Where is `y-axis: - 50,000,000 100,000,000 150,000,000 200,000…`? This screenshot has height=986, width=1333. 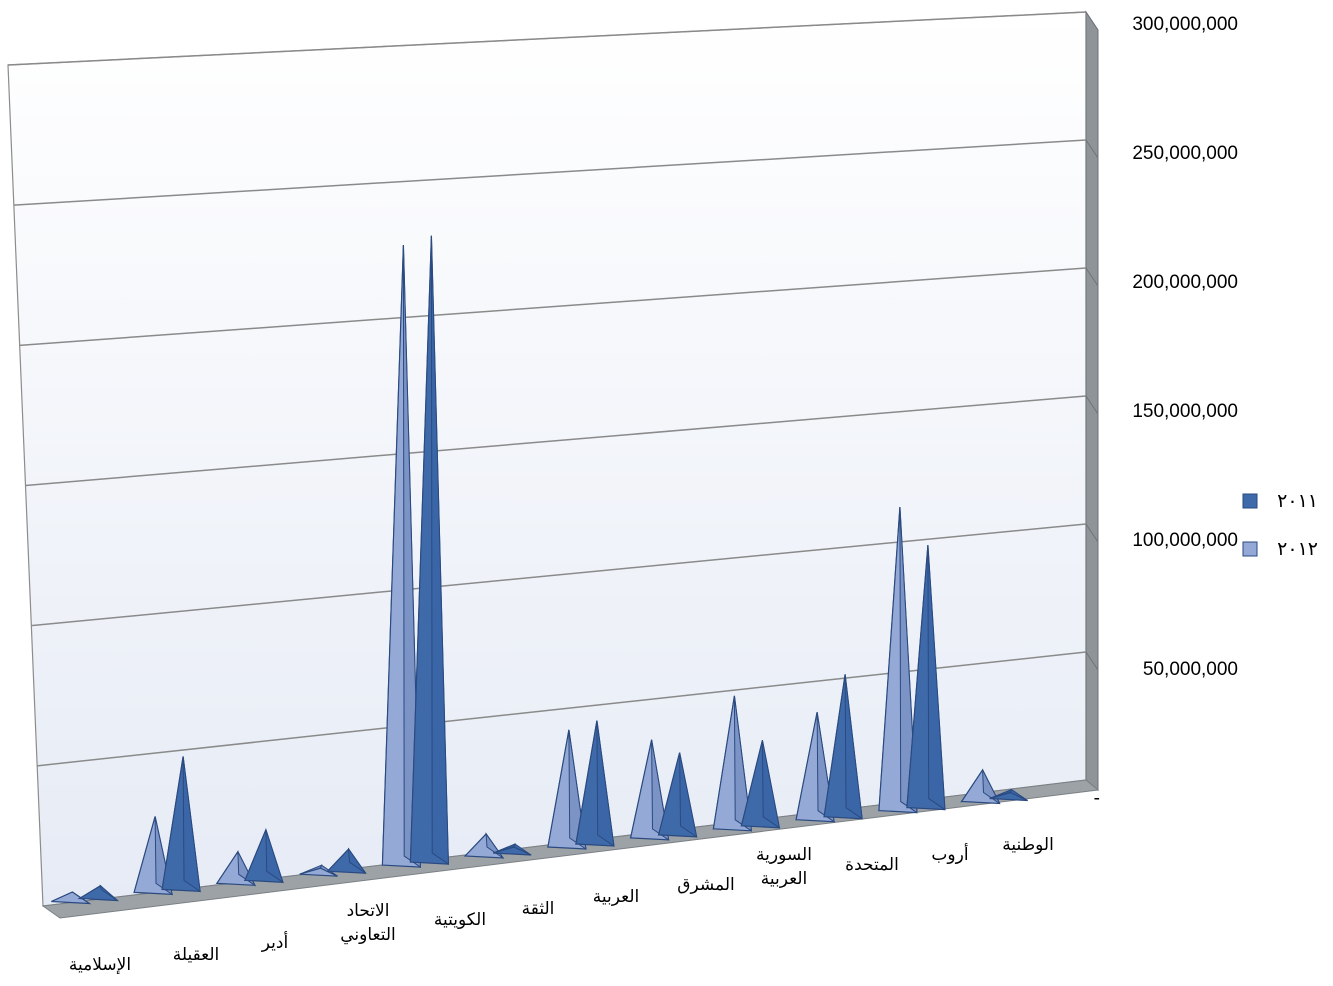 y-axis: - 50,000,000 100,000,000 150,000,000 200,000… is located at coordinates (1166, 411).